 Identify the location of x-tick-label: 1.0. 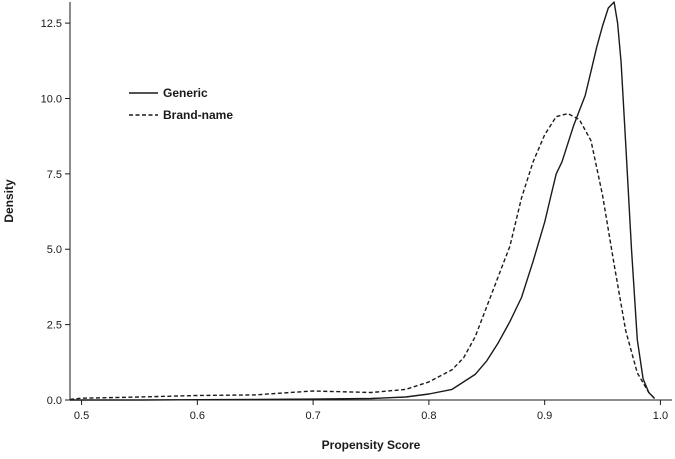
(660, 416).